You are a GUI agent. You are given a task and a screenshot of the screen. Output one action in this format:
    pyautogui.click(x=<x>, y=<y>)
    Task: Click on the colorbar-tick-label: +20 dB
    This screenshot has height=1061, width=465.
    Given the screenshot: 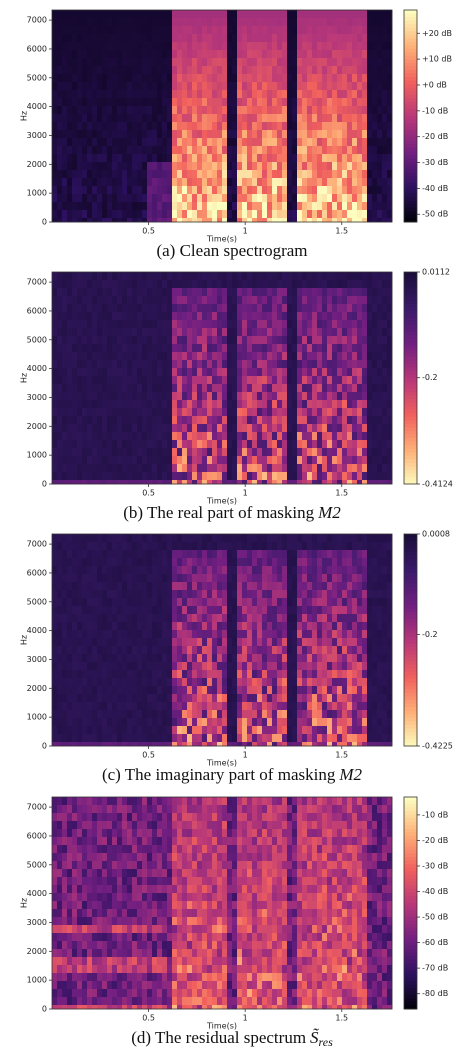 What is the action you would take?
    pyautogui.click(x=437, y=33)
    